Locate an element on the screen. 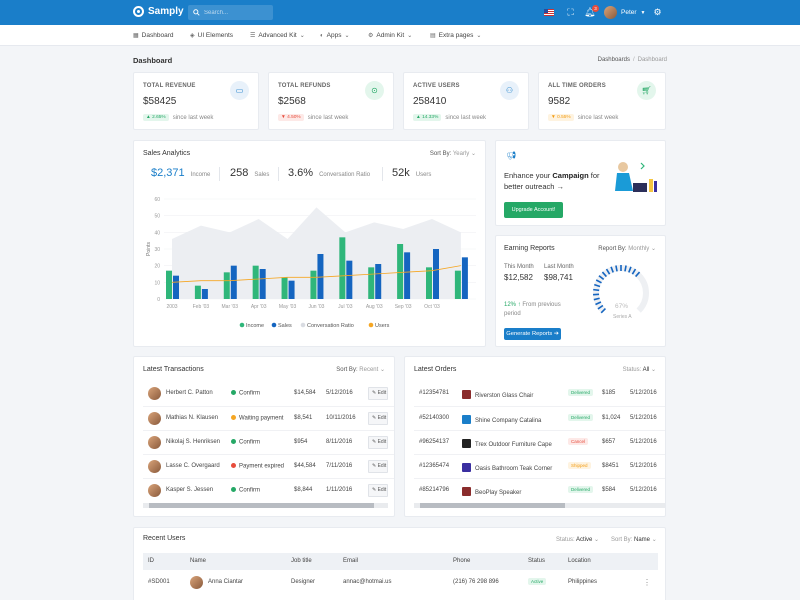 The width and height of the screenshot is (800, 600). change-badge: ▼ 0.55% is located at coordinates (561, 117).